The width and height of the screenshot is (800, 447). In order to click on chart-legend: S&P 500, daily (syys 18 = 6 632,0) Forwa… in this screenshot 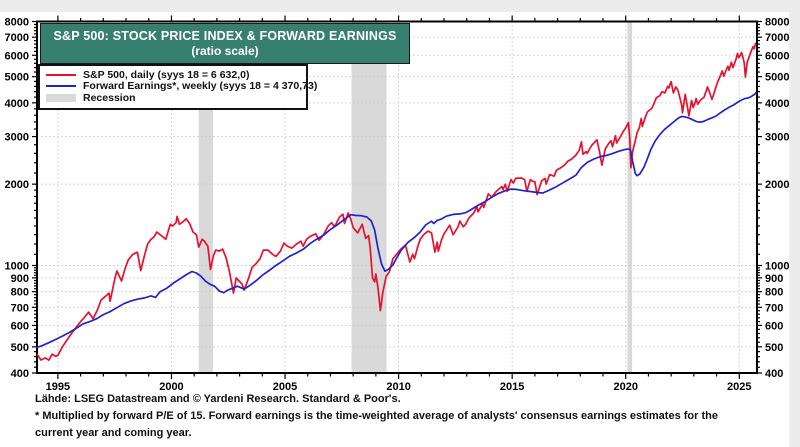, I will do `click(177, 87)`.